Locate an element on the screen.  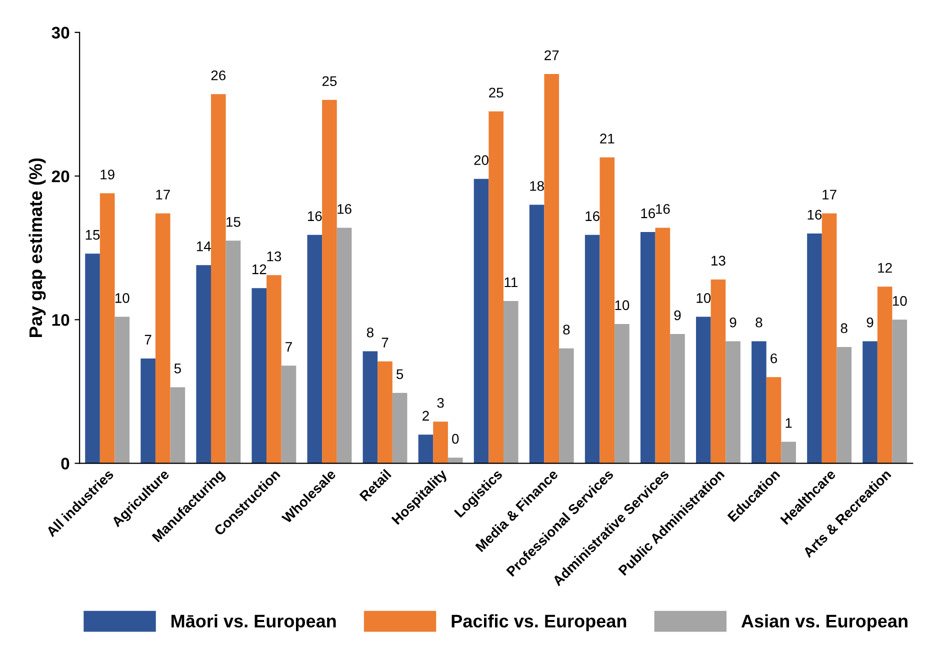
y-axis-title: Pay gap estimate (%) is located at coordinates (37, 247).